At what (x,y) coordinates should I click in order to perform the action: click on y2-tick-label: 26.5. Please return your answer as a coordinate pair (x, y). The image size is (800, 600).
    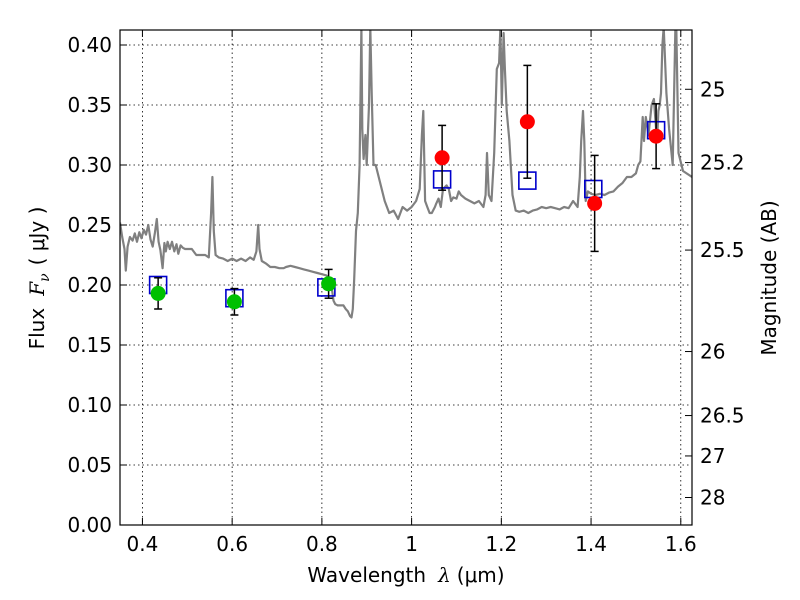
    Looking at the image, I should click on (722, 416).